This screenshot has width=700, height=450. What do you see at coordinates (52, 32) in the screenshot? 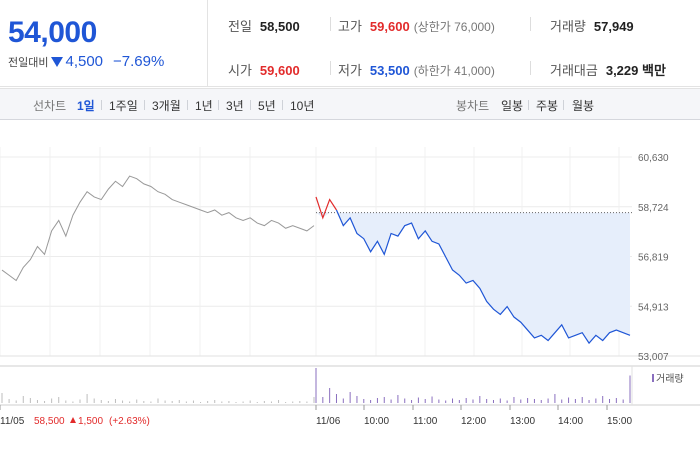
I see `current-price: 54,000` at bounding box center [52, 32].